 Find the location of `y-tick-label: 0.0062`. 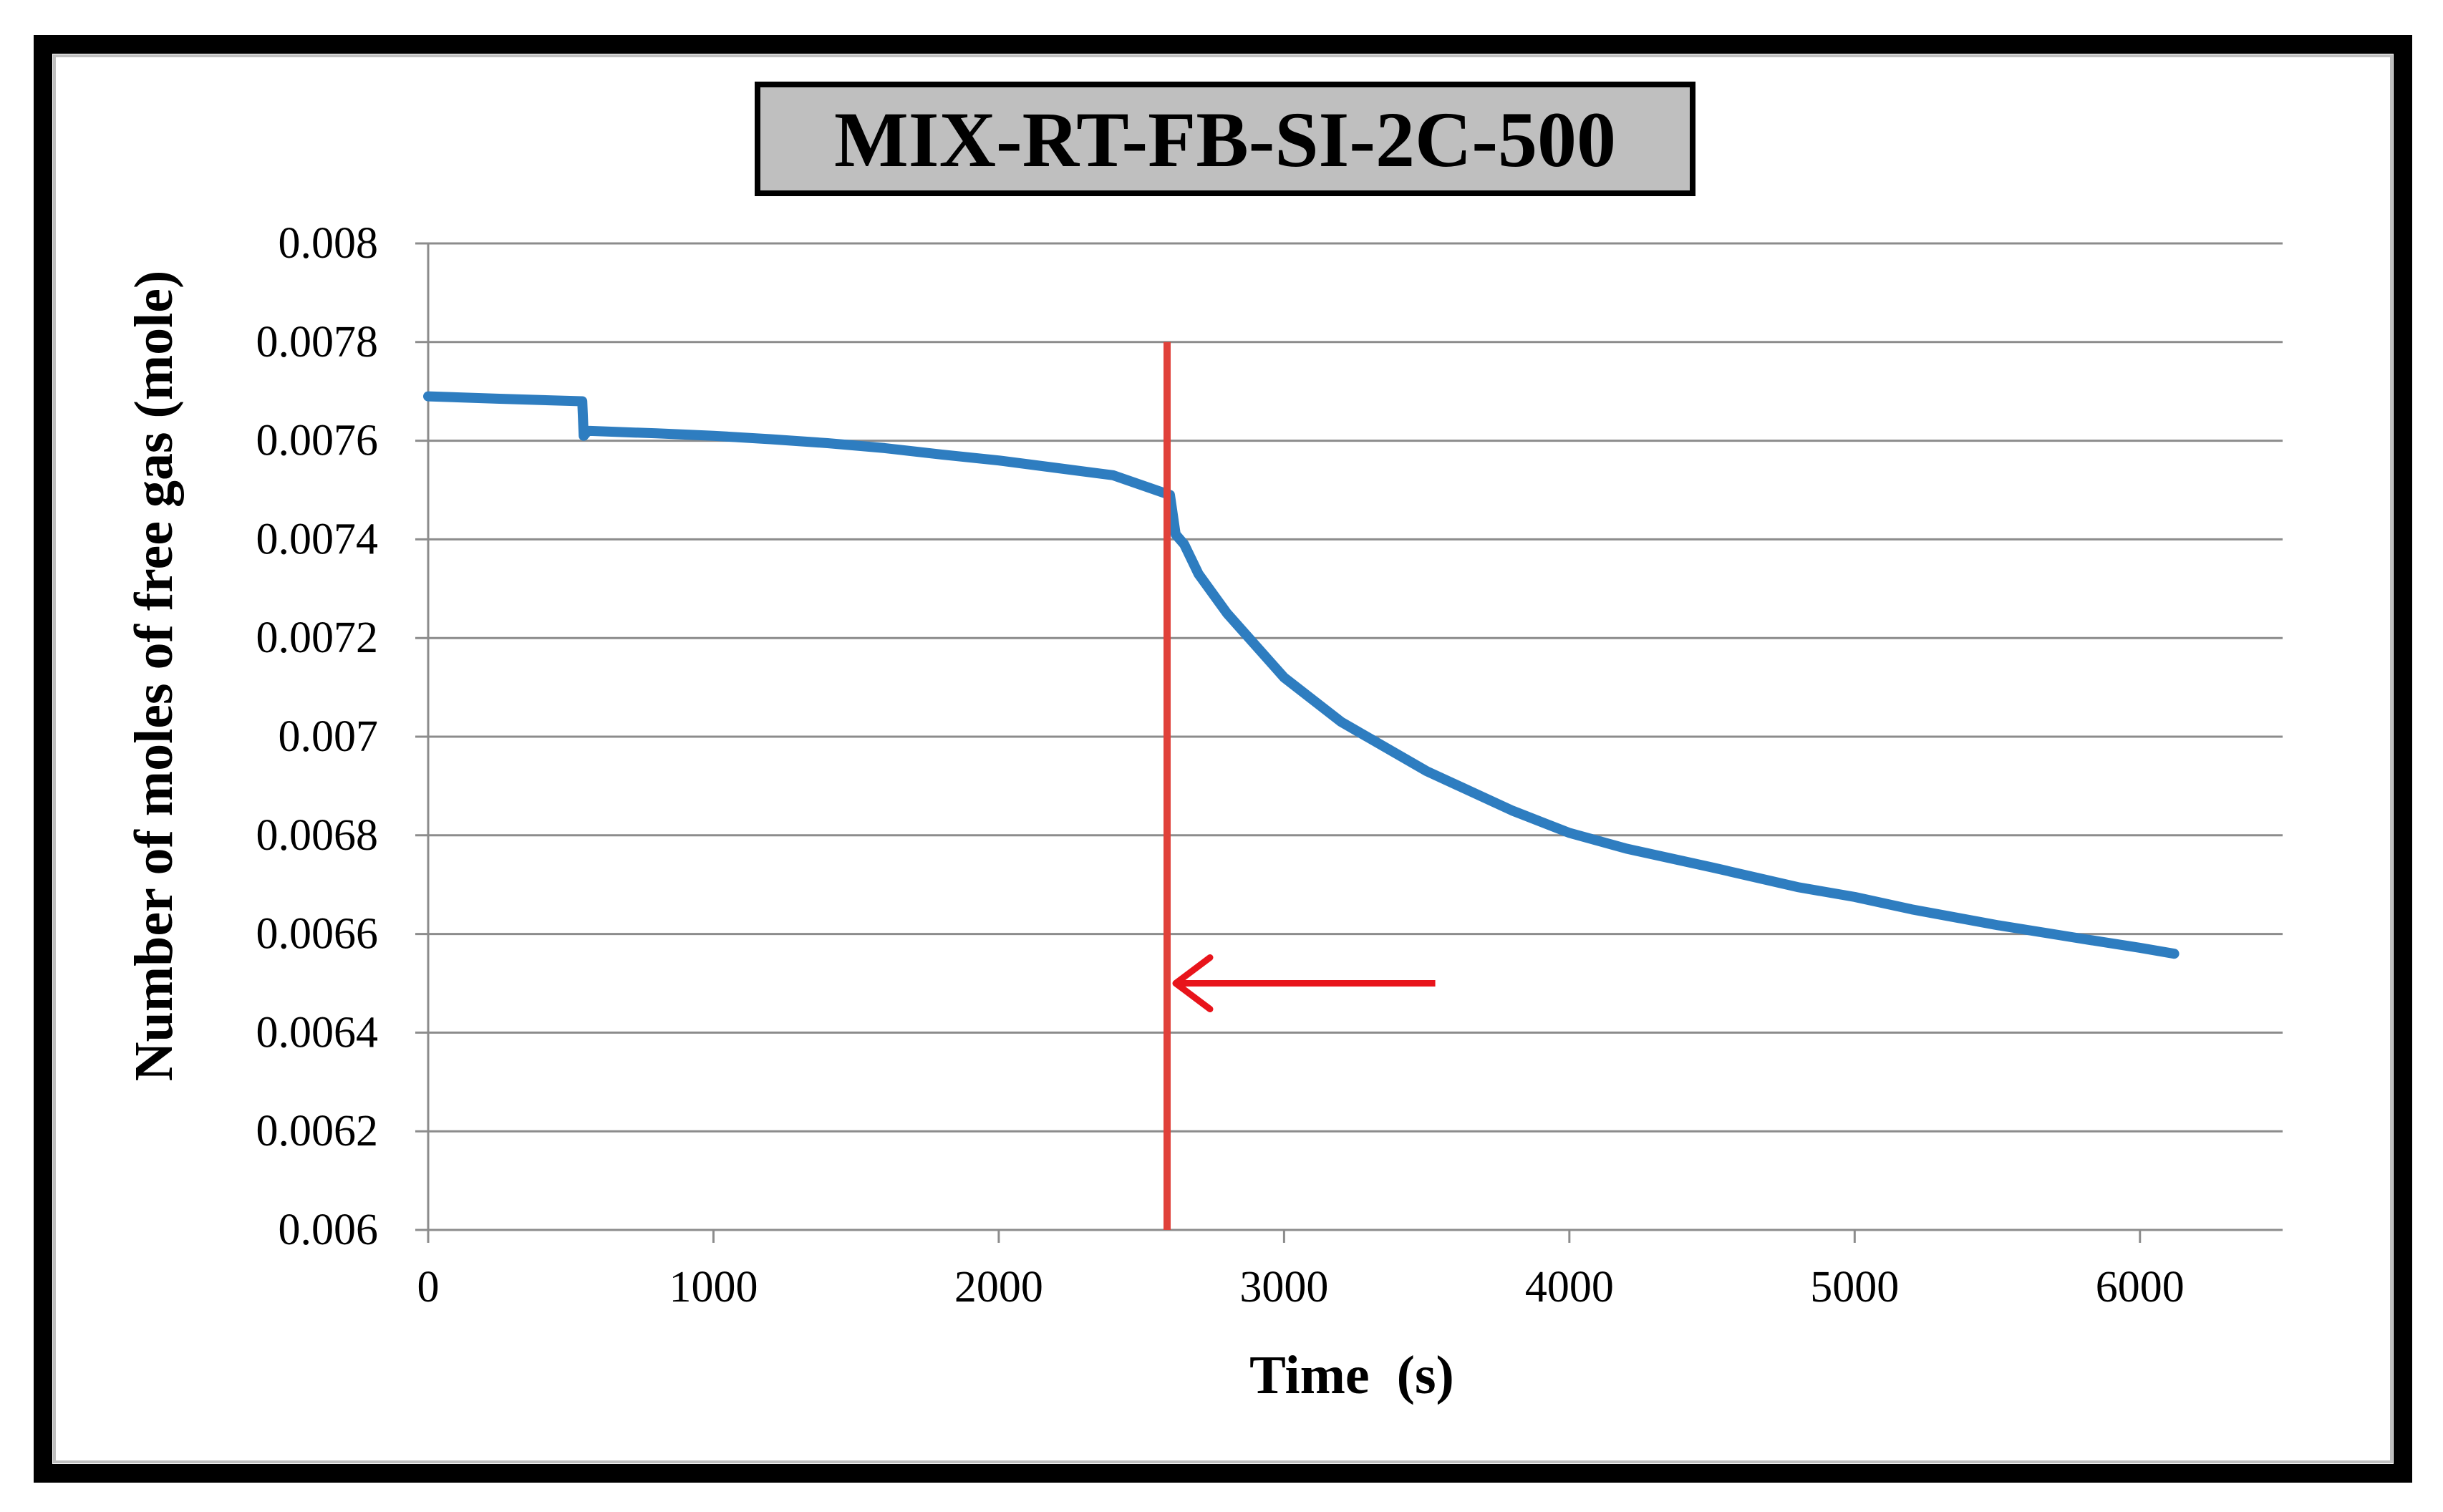

y-tick-label: 0.0062 is located at coordinates (317, 1131).